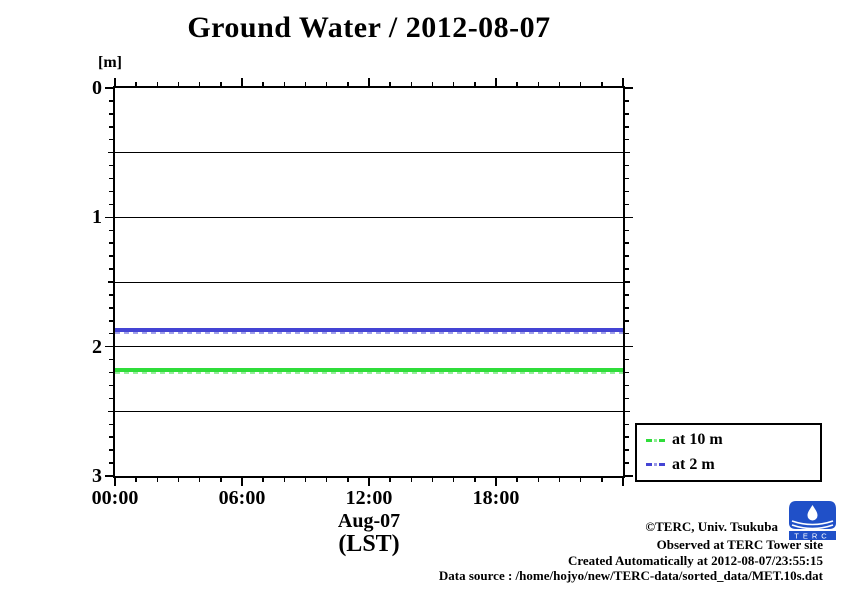 The image size is (842, 595). I want to click on series-line-dash-at-10-m, so click(369, 372).